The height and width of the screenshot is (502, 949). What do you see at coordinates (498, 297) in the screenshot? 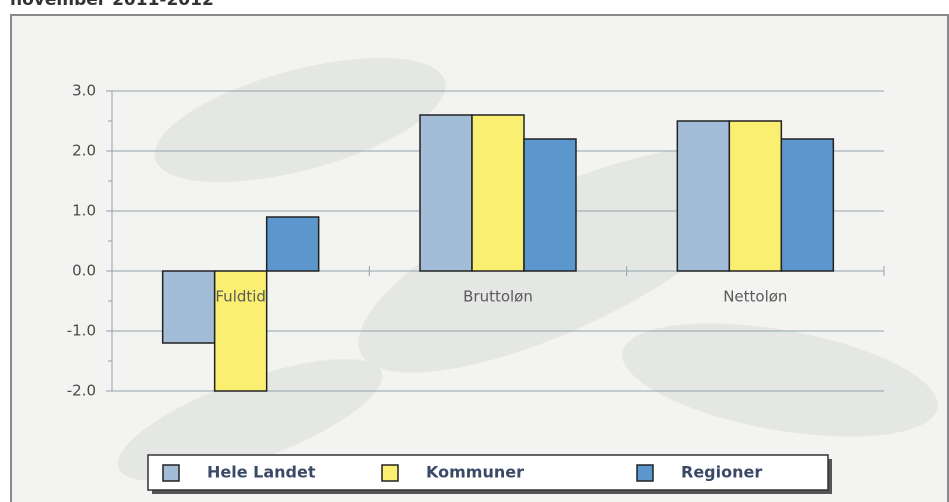
I see `x-tick-label: Bruttoløn` at bounding box center [498, 297].